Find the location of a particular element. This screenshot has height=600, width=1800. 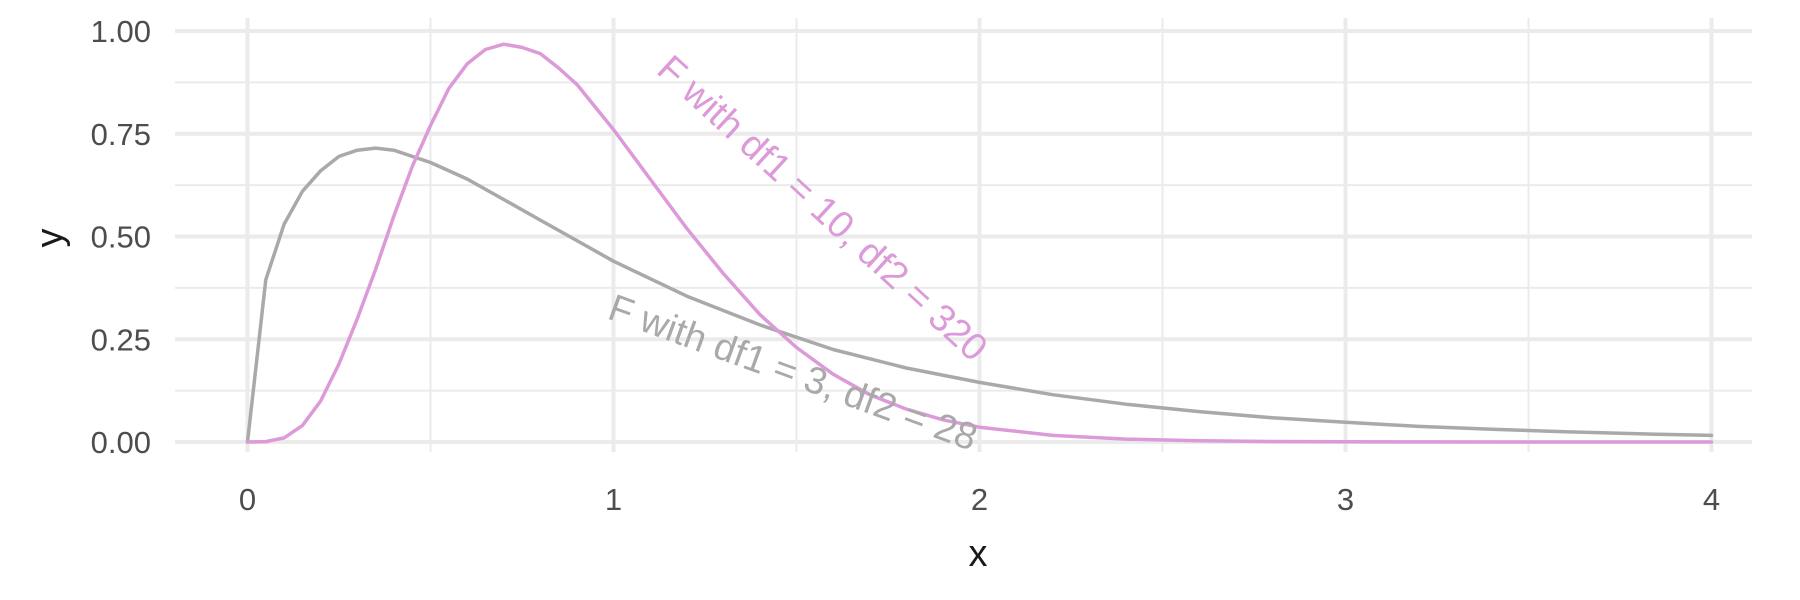

y-tick-label-3: 0.75 is located at coordinates (121, 134).